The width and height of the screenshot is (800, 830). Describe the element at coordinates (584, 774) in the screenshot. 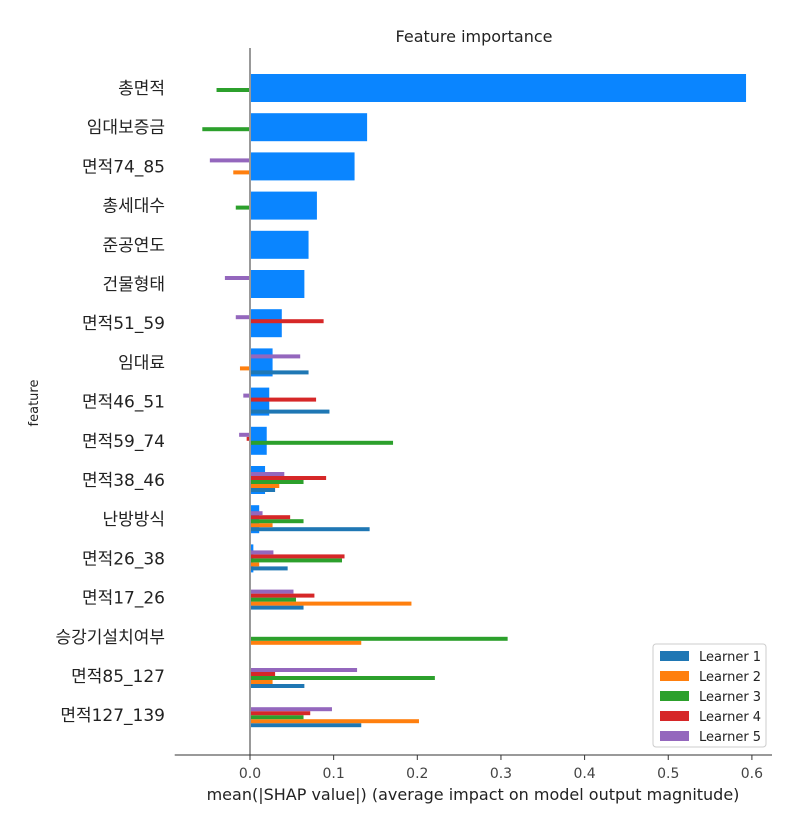

I see `x-tick-label: 0.4` at that location.